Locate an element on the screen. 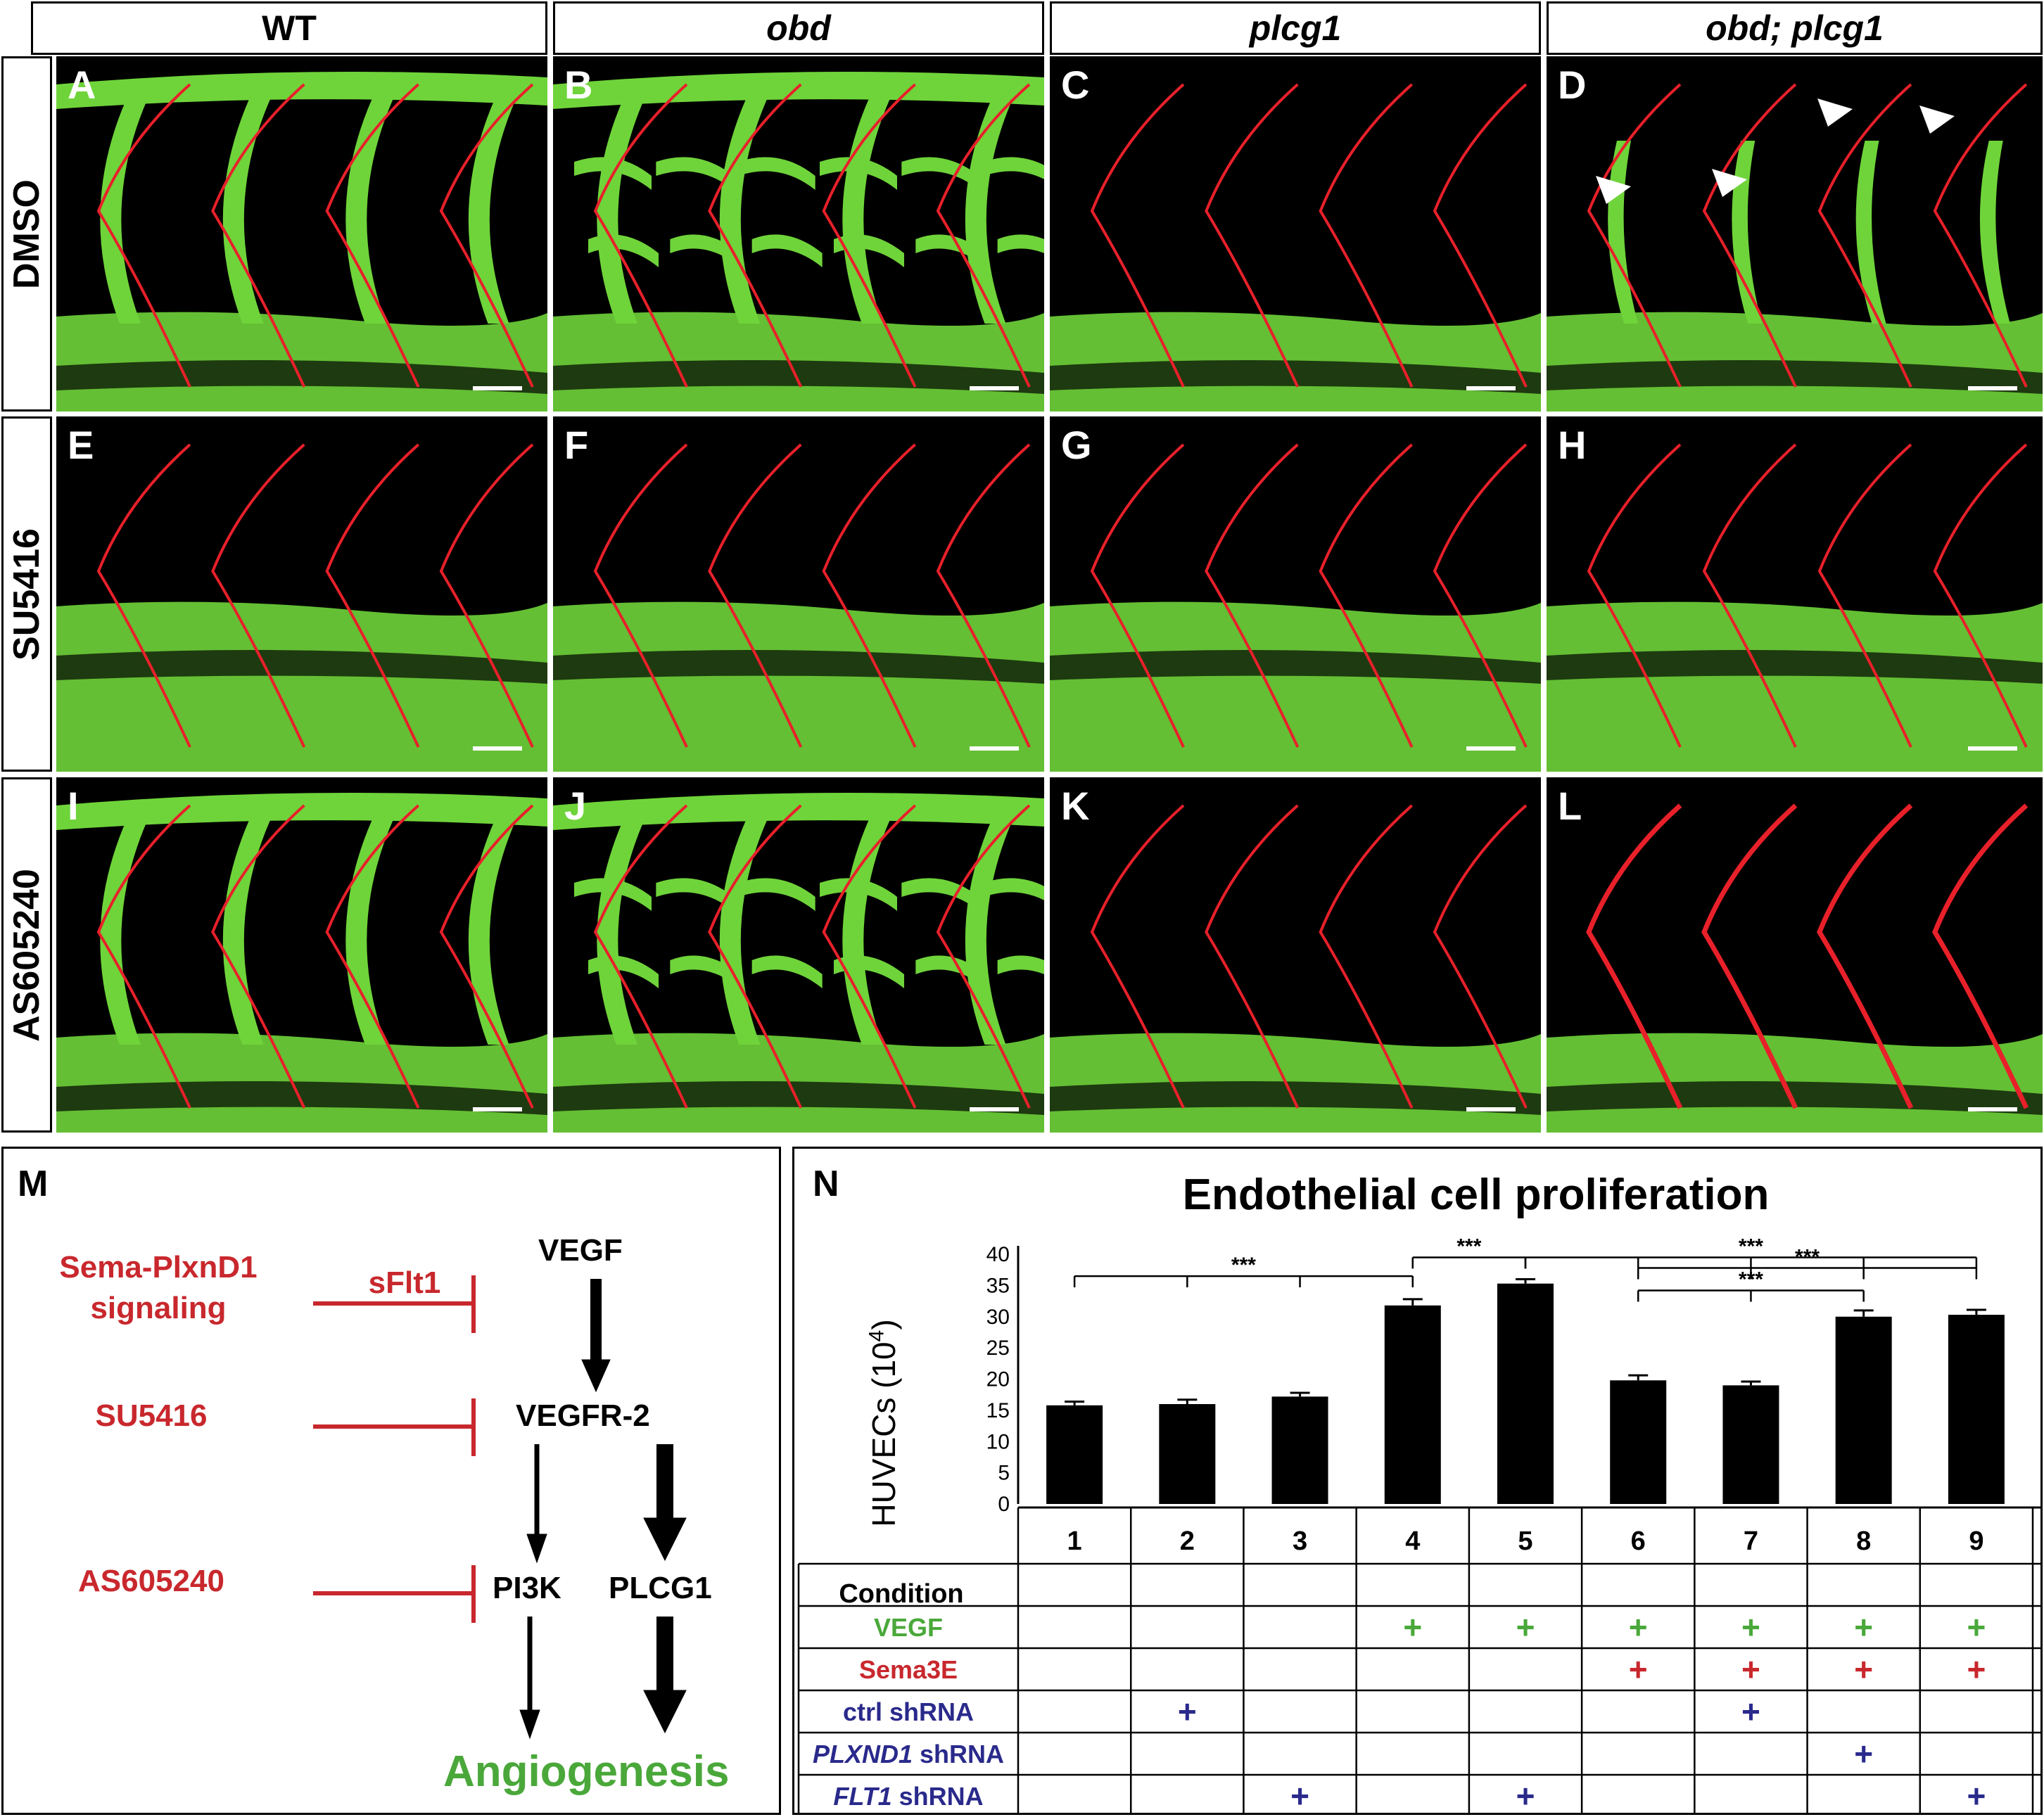  inhibitor-sflt1: sFlt1 is located at coordinates (404, 1282).